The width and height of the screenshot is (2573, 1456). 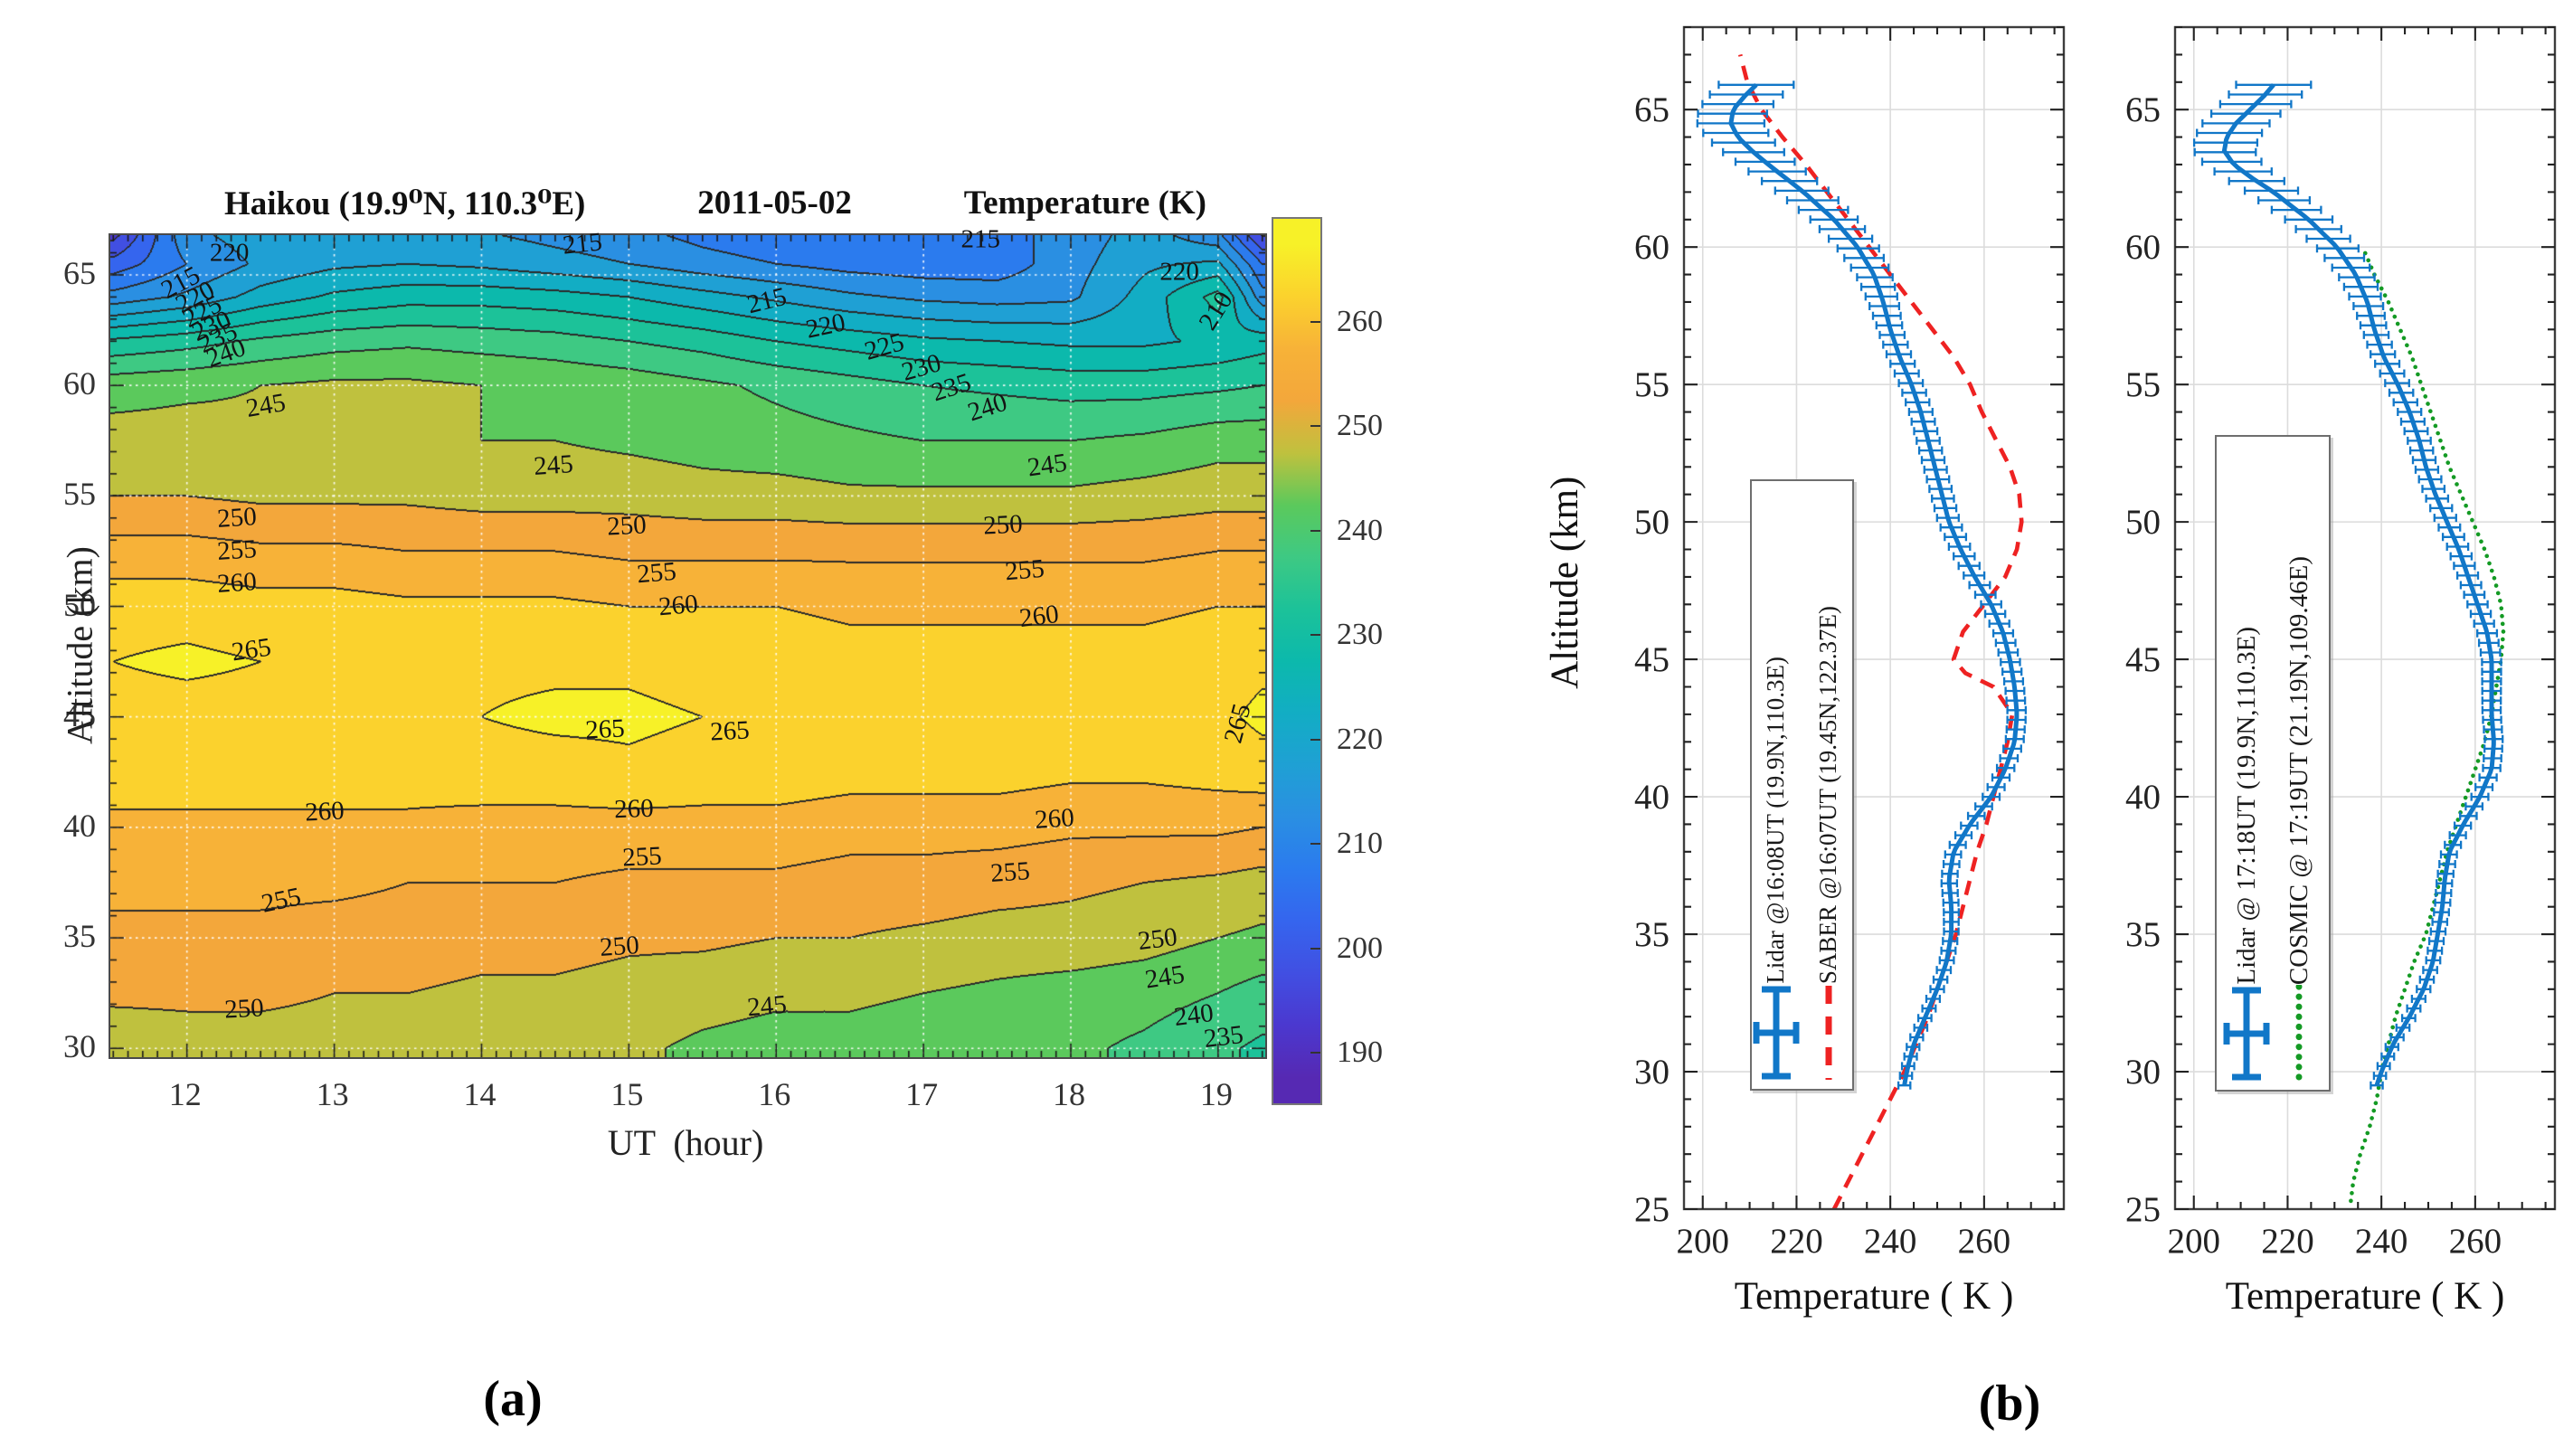 I want to click on x-tick-label: 16, so click(x=774, y=1094).